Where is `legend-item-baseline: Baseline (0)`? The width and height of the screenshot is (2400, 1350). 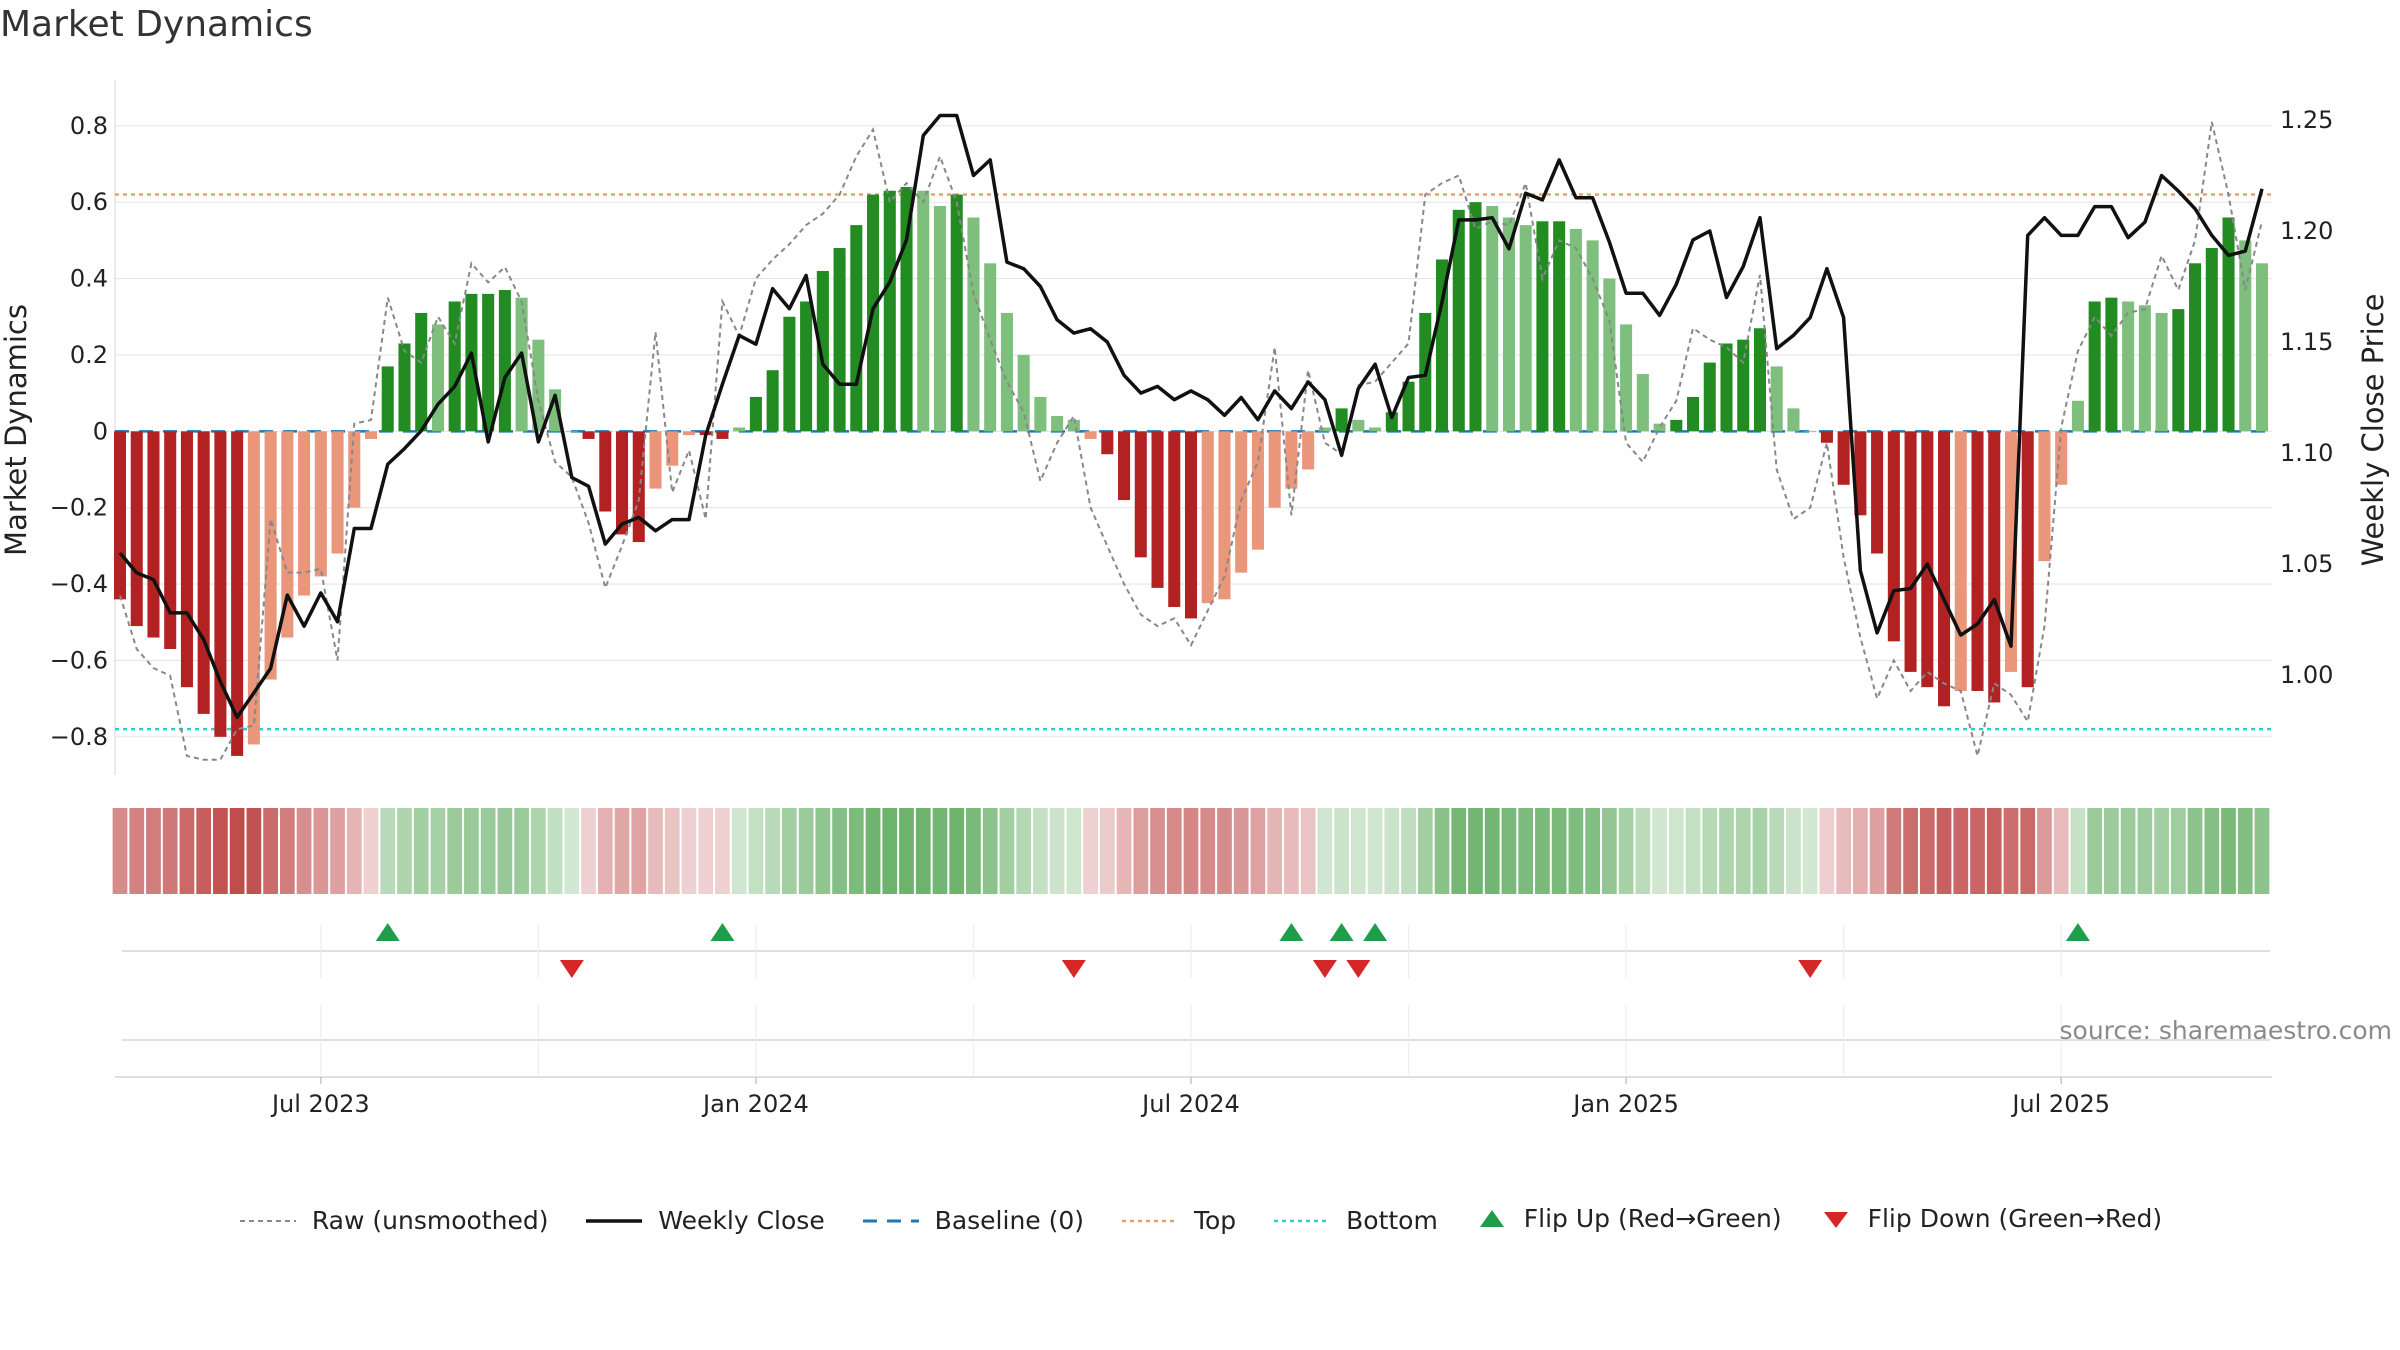 legend-item-baseline: Baseline (0) is located at coordinates (972, 1220).